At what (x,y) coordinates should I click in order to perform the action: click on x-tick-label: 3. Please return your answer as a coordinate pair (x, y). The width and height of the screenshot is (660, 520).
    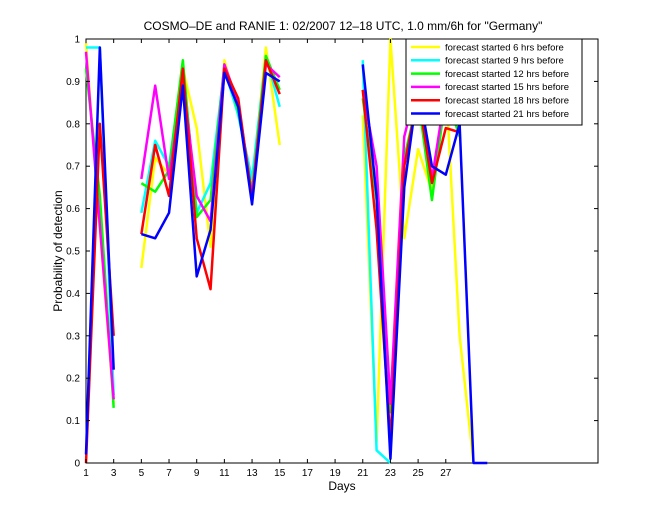
    Looking at the image, I should click on (114, 473).